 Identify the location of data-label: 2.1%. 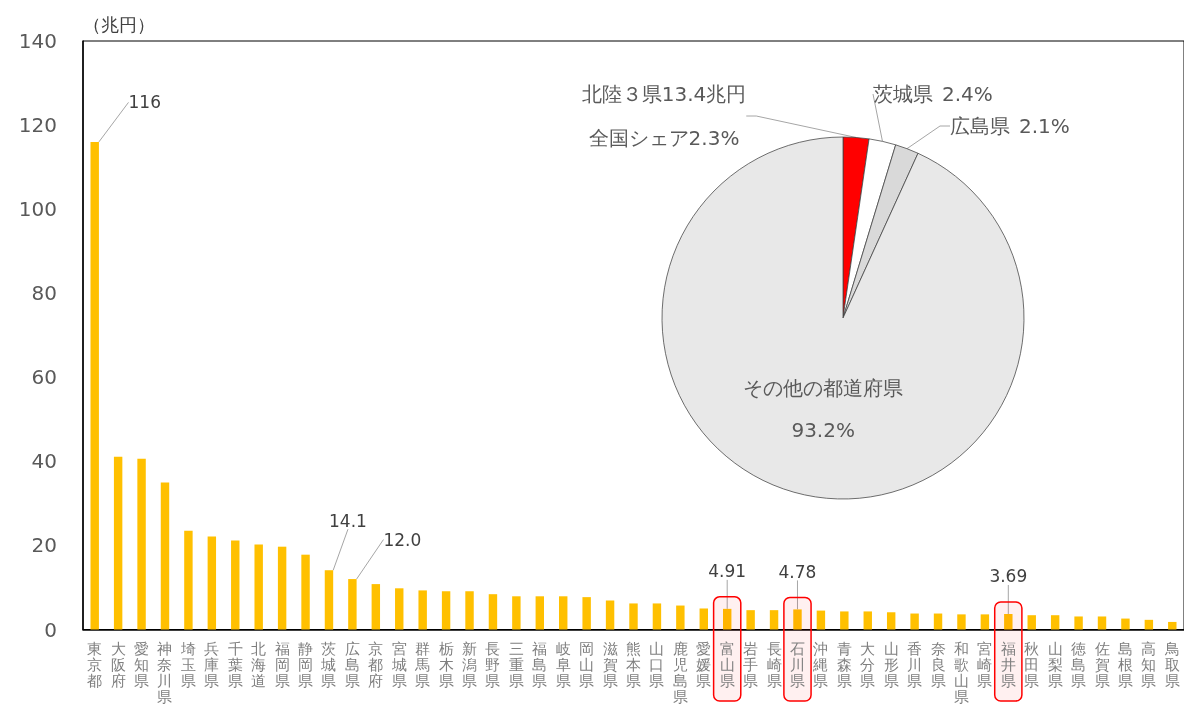
(1044, 126).